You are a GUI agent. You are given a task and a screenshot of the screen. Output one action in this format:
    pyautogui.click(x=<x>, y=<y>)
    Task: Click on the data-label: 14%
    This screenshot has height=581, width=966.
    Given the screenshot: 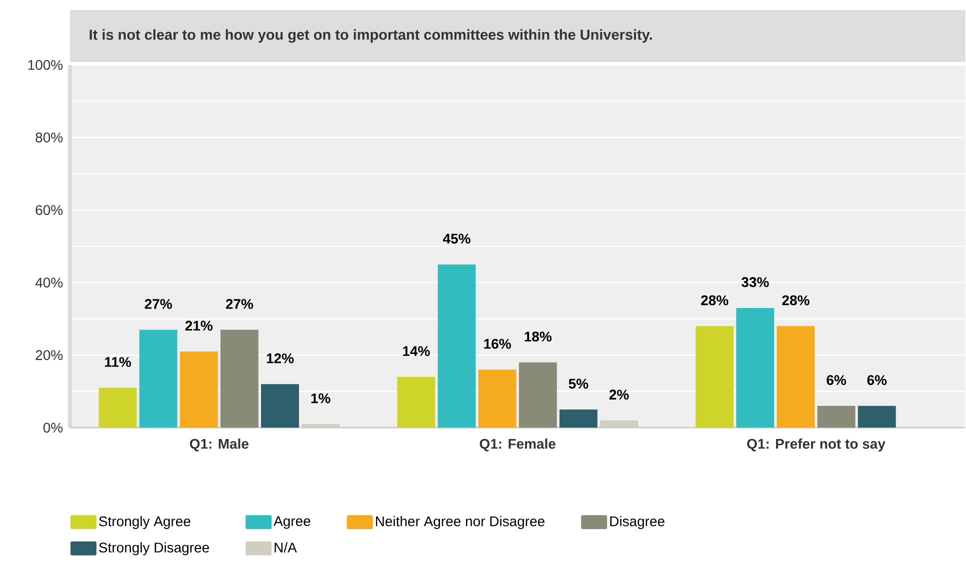 What is the action you would take?
    pyautogui.click(x=416, y=351)
    